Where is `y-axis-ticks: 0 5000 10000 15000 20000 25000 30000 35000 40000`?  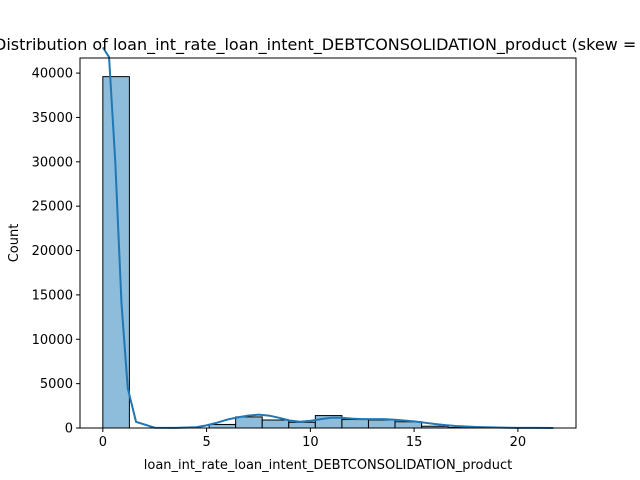 y-axis-ticks: 0 5000 10000 15000 20000 25000 30000 35000 40000 is located at coordinates (56, 252).